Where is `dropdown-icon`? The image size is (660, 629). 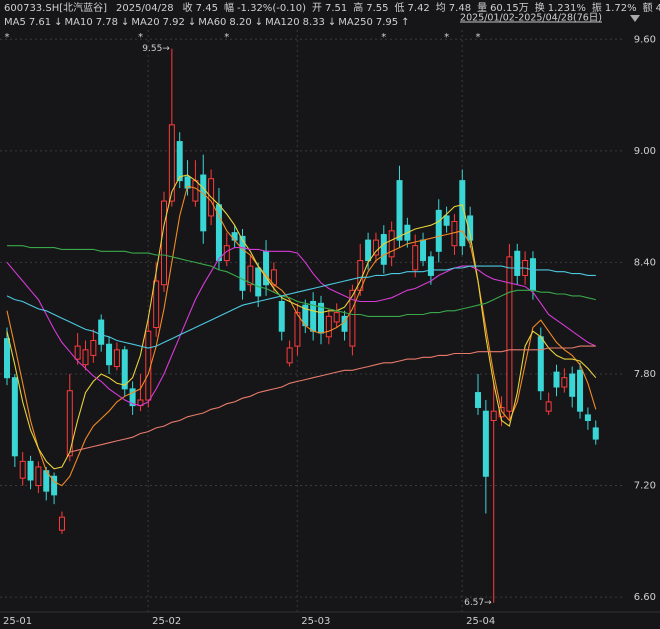
dropdown-icon is located at coordinates (635, 18).